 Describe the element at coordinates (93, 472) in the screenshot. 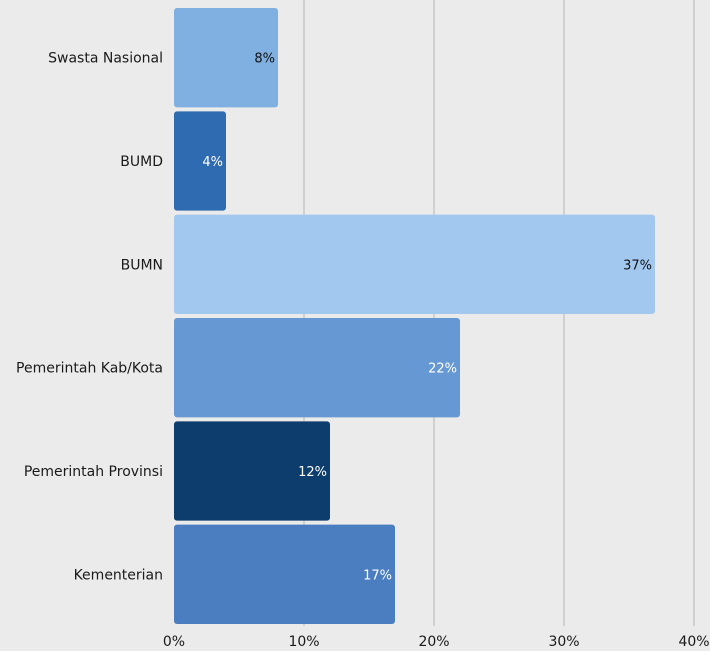

I see `category-label: Pemerintah Provinsi` at that location.